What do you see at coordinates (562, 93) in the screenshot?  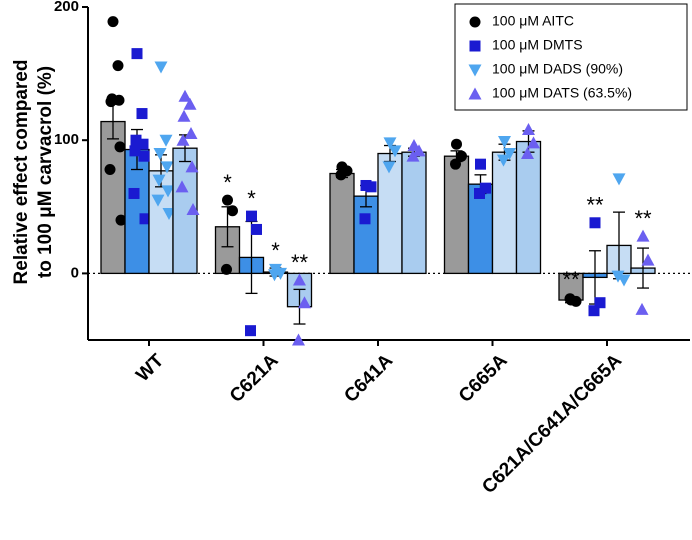 I see `legend-label: 100 μM DATS (63.5%)` at bounding box center [562, 93].